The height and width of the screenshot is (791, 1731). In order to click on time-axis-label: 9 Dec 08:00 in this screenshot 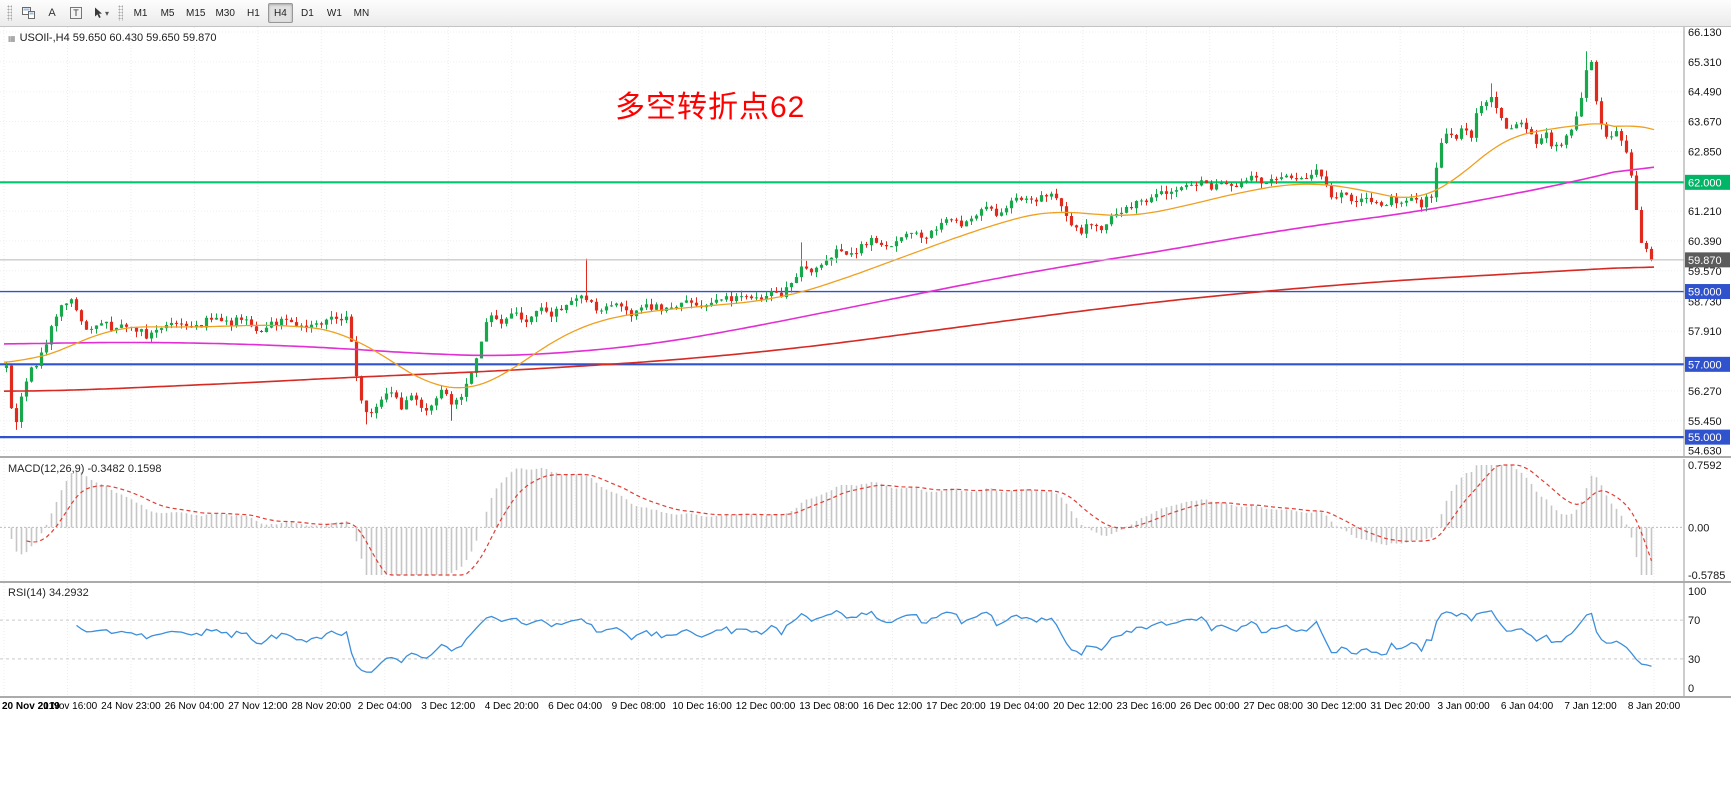, I will do `click(638, 706)`.